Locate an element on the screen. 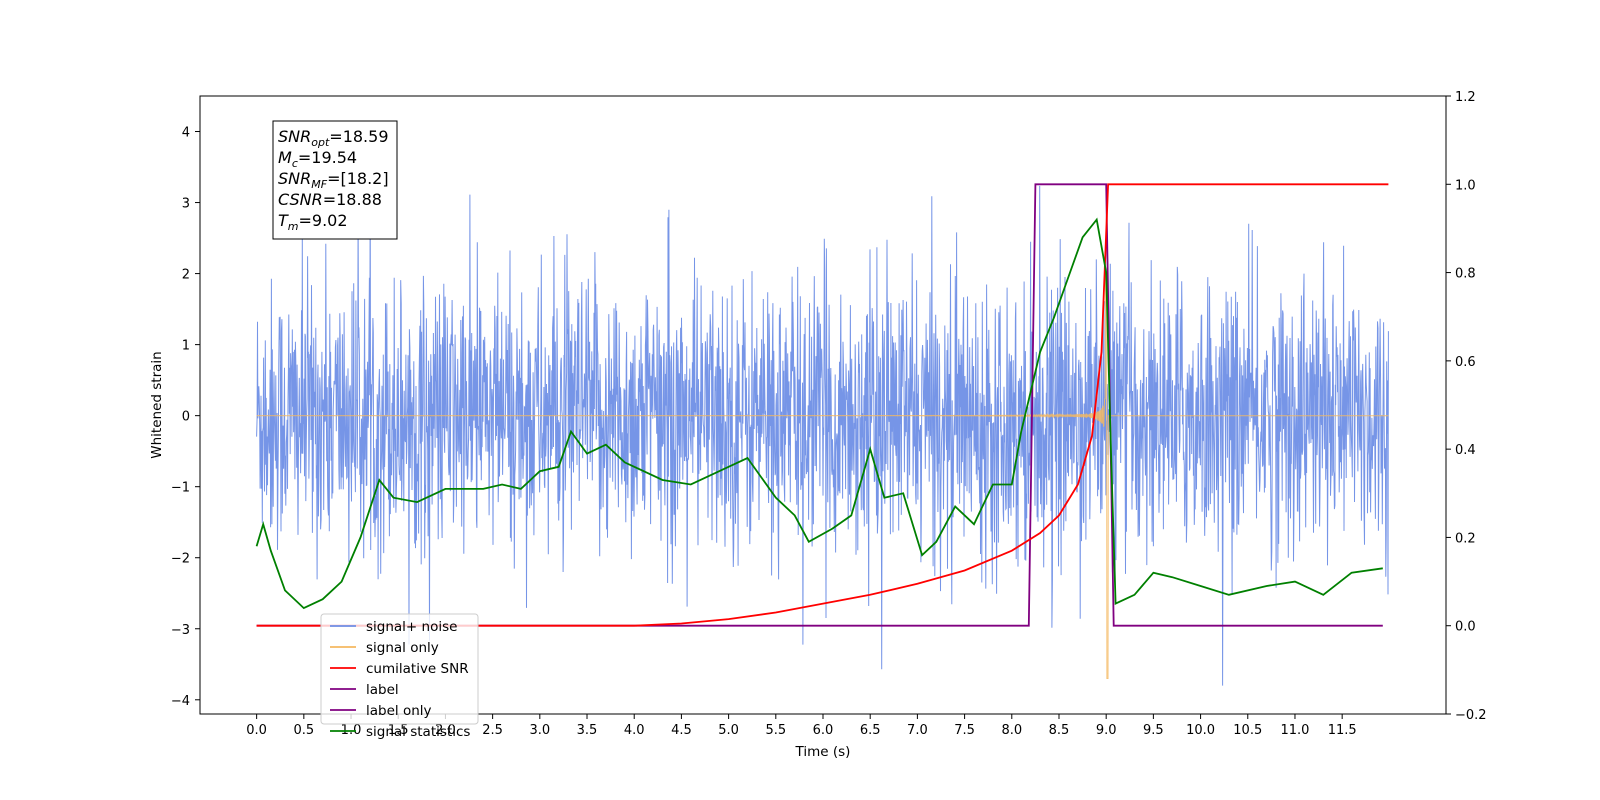  x-tick-label: 6.0 is located at coordinates (823, 730).